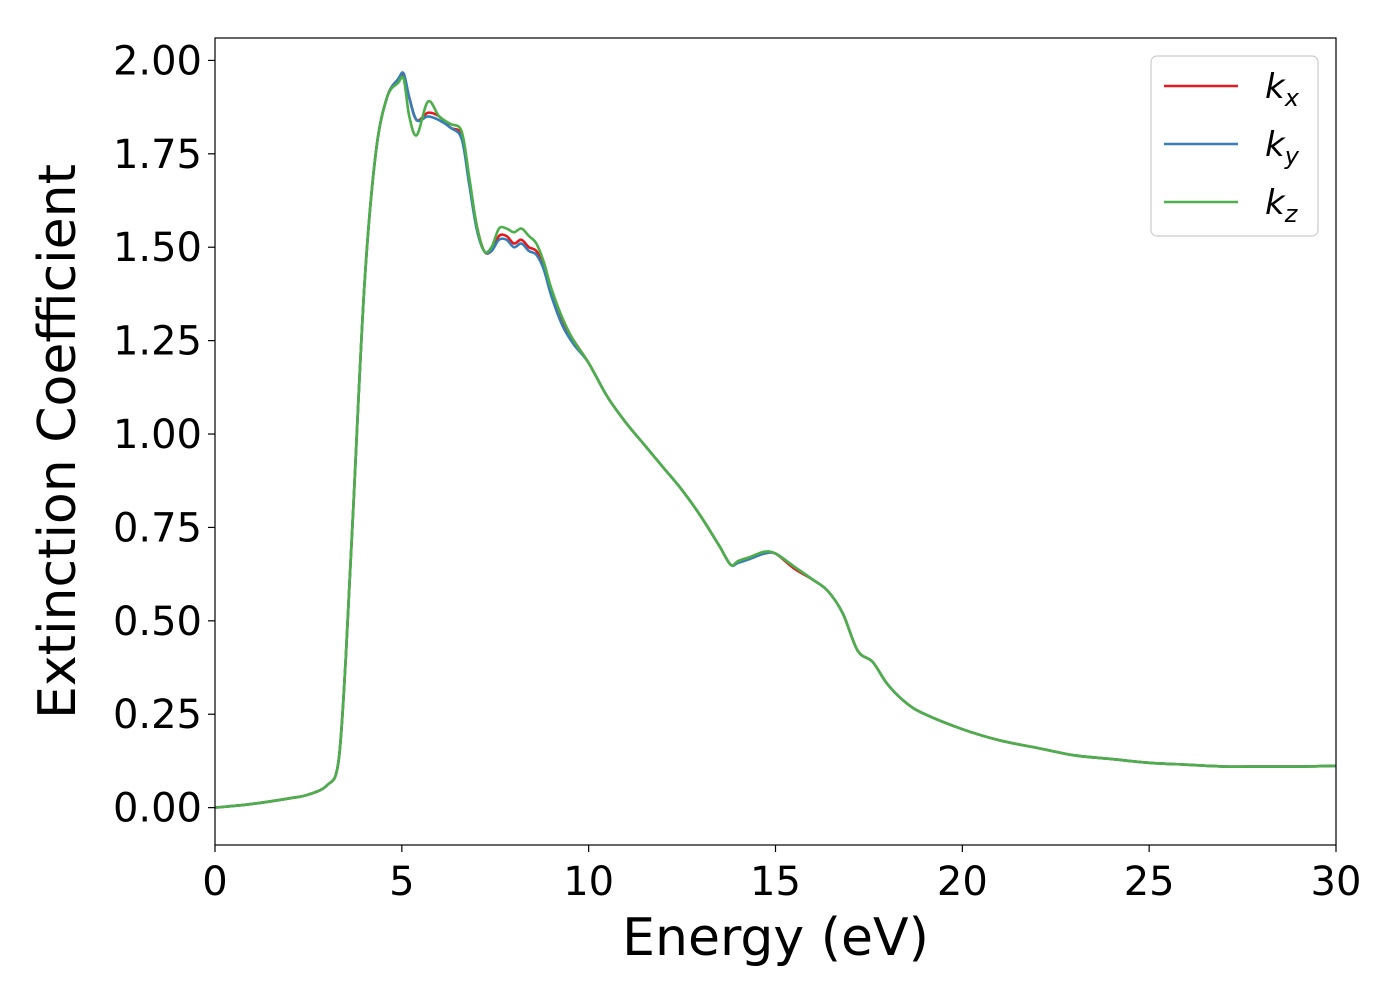  What do you see at coordinates (157, 248) in the screenshot?
I see `y-tick-label: 1.50` at bounding box center [157, 248].